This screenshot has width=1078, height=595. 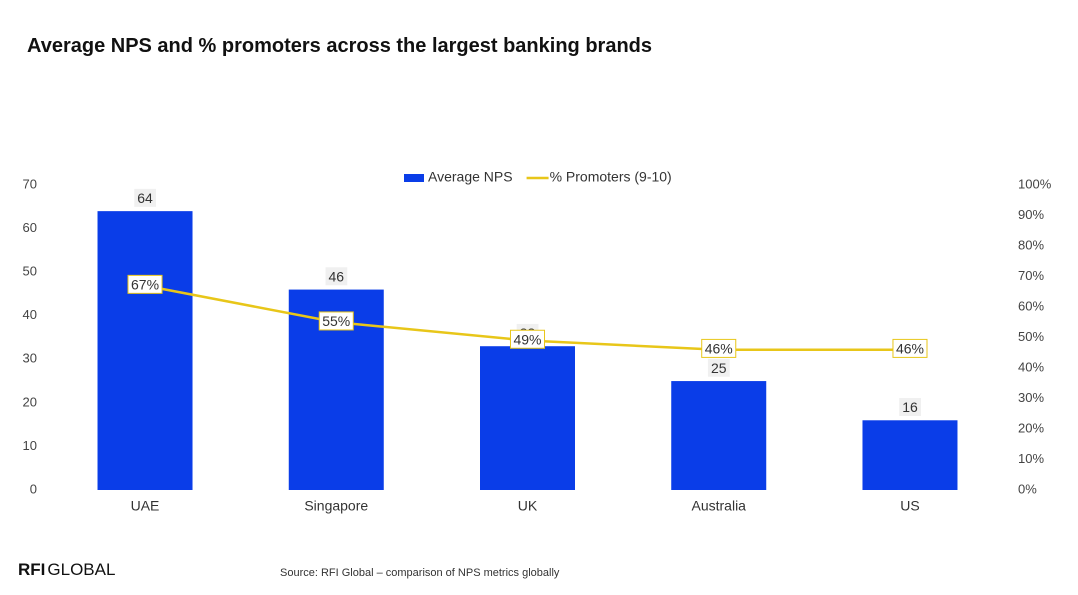 I want to click on y2-tick-label: 50%, so click(x=1031, y=336).